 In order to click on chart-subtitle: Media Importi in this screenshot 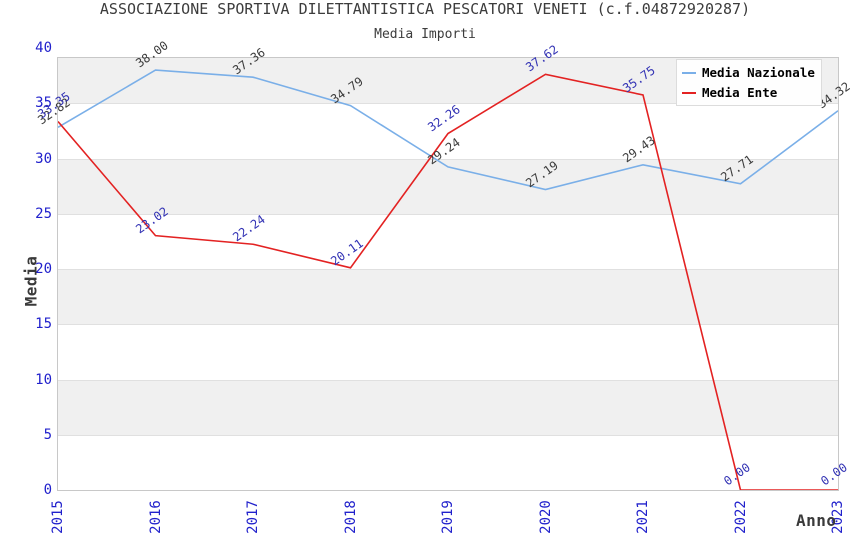, I will do `click(425, 34)`.